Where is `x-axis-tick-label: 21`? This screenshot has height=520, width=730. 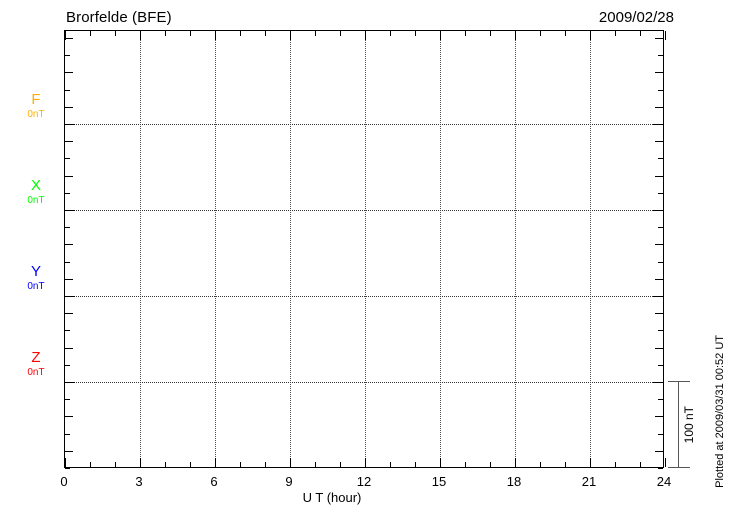
x-axis-tick-label: 21 is located at coordinates (589, 481).